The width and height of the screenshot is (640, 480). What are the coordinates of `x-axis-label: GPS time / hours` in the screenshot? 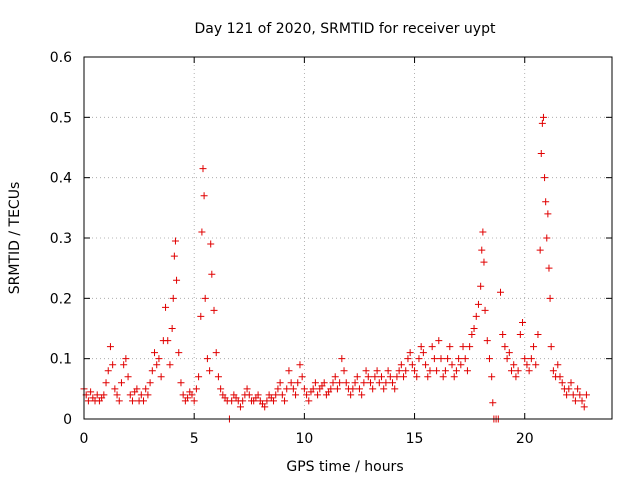 It's located at (344, 467).